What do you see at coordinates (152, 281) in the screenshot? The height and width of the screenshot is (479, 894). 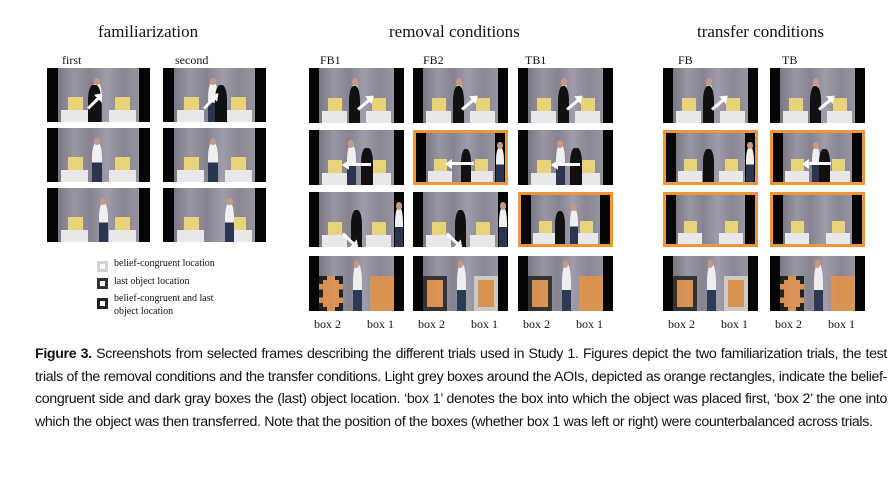 I see `legend-dark-label: last object location` at bounding box center [152, 281].